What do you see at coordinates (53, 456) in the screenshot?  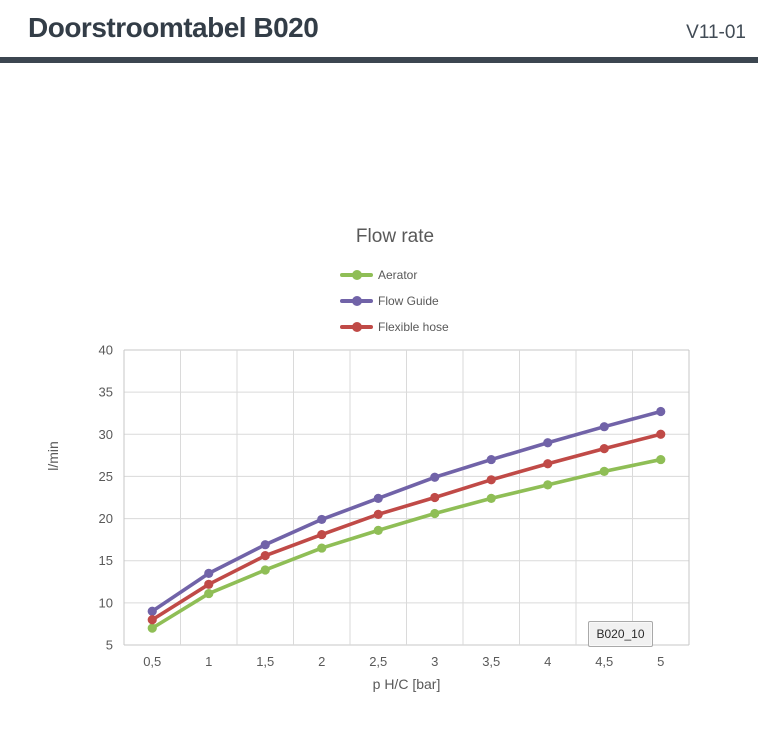 I see `y-axis-title: l/min` at bounding box center [53, 456].